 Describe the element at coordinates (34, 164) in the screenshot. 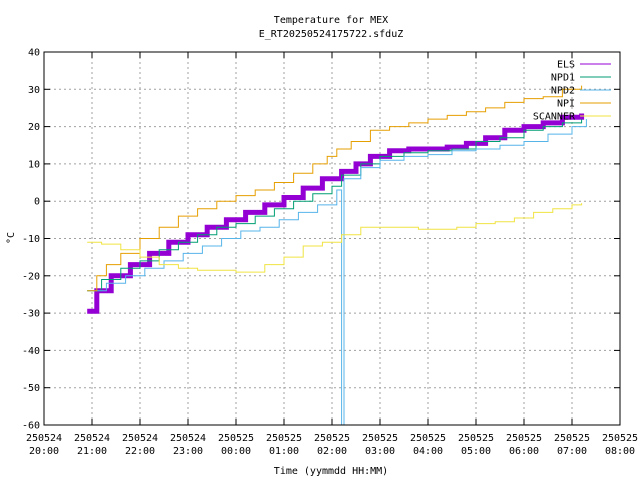

I see `y-tick-label: 10` at that location.